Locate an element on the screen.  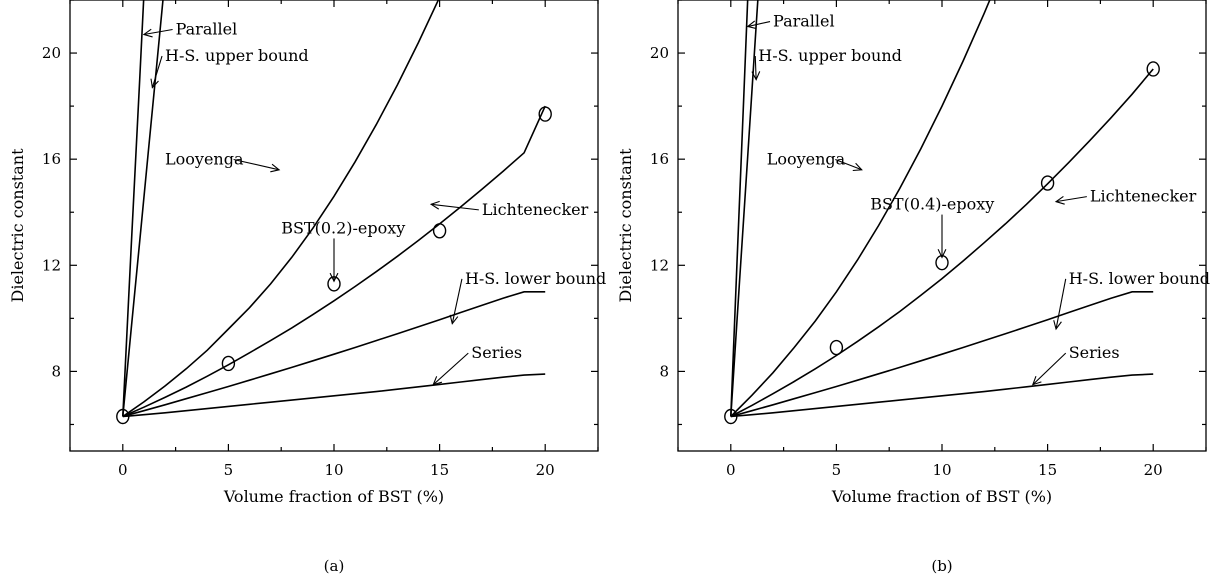
annotation-label: BST(0.2)-epoxy is located at coordinates (343, 227).